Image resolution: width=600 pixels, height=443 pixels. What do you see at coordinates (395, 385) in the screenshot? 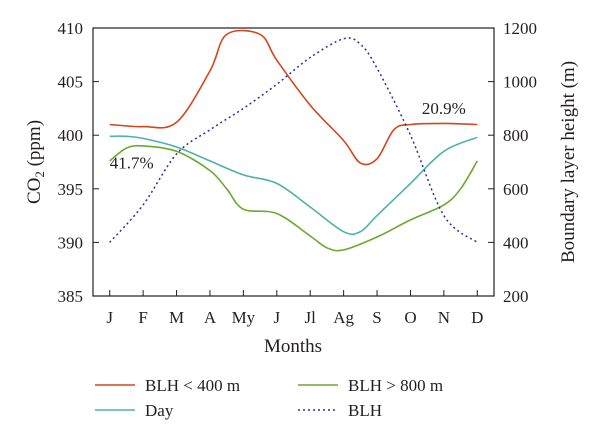
I see `legend-label: BLH > 800 m` at bounding box center [395, 385].